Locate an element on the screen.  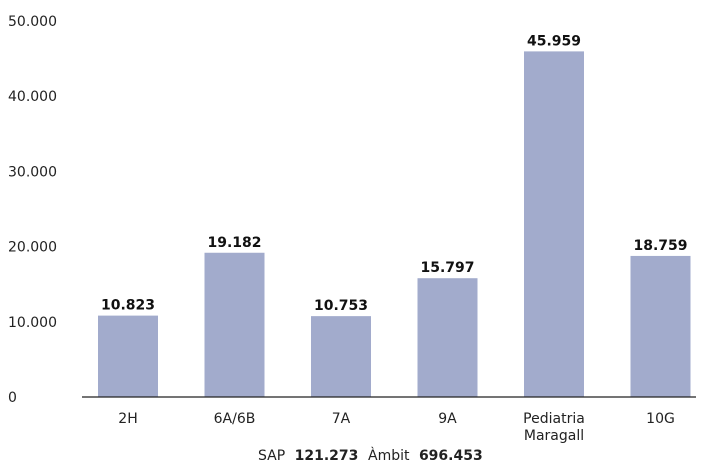
x-tick-label: Pediatria Maragall is located at coordinates (554, 427).